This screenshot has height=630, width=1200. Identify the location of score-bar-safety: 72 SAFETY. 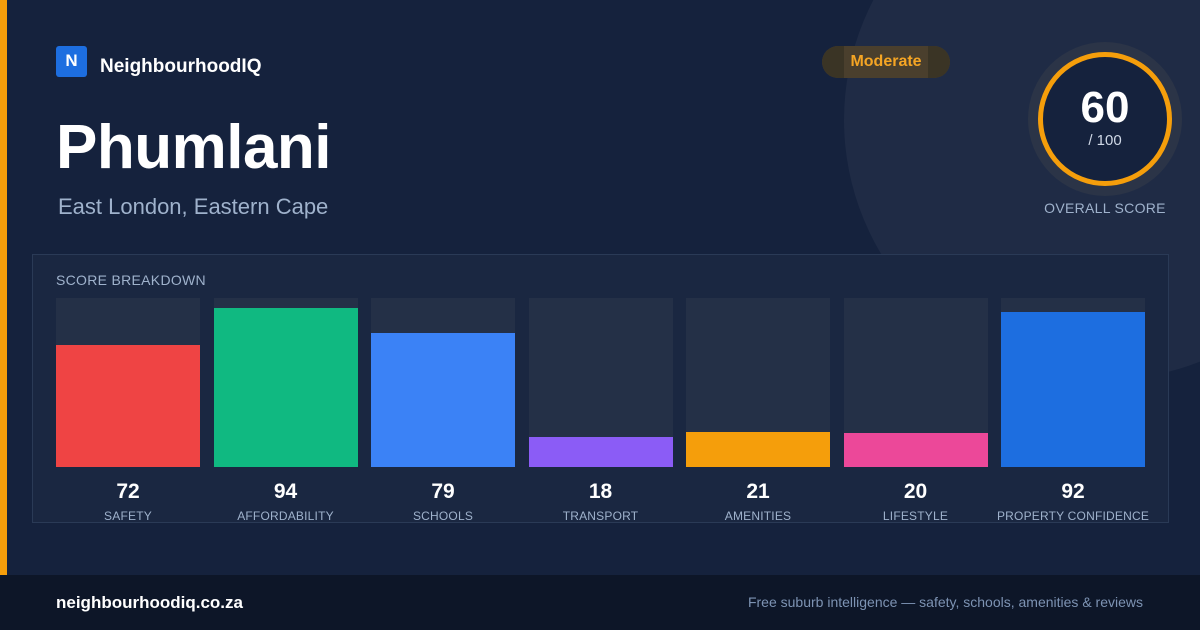
(128, 410).